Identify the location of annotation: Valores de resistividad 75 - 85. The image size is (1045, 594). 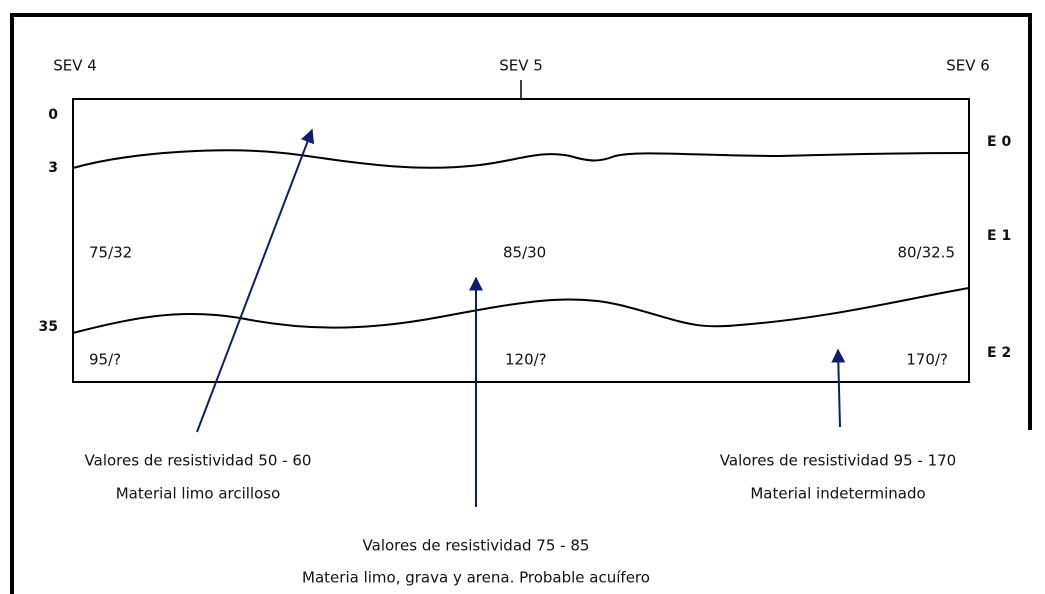
(476, 546).